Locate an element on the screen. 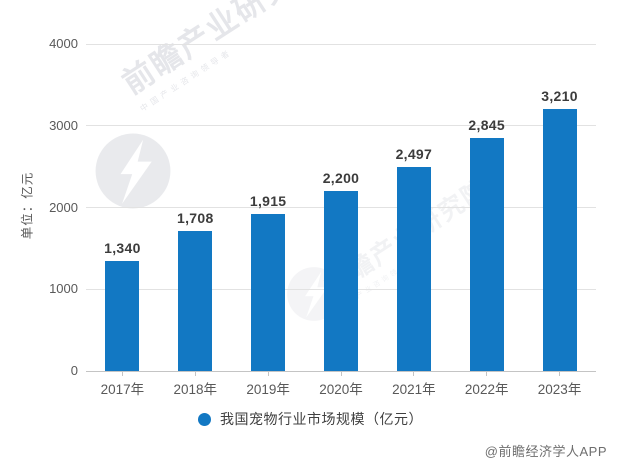  bar-2020年 is located at coordinates (341, 281).